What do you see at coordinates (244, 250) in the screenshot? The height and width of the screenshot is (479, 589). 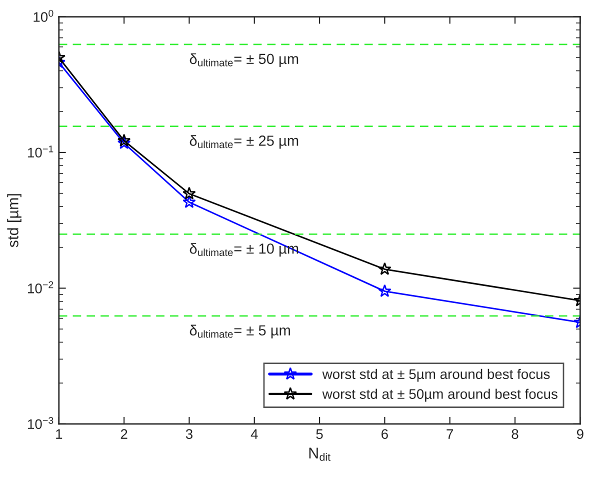 I see `ref-line-label: δ$_{ultimate}$= ± 10 µm` at bounding box center [244, 250].